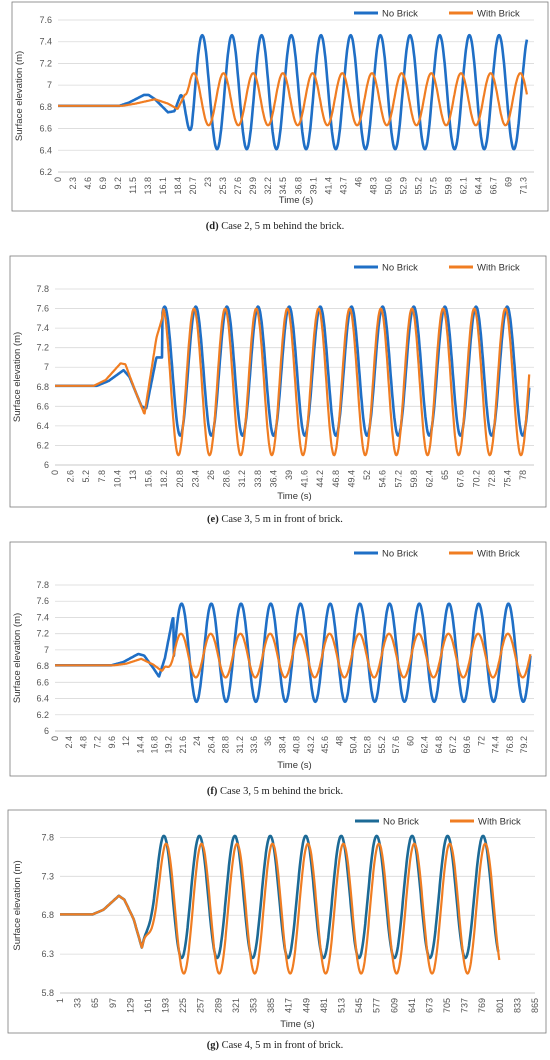 This screenshot has height=1060, width=550. Describe the element at coordinates (410, 741) in the screenshot. I see `x-tick-label: 60` at that location.